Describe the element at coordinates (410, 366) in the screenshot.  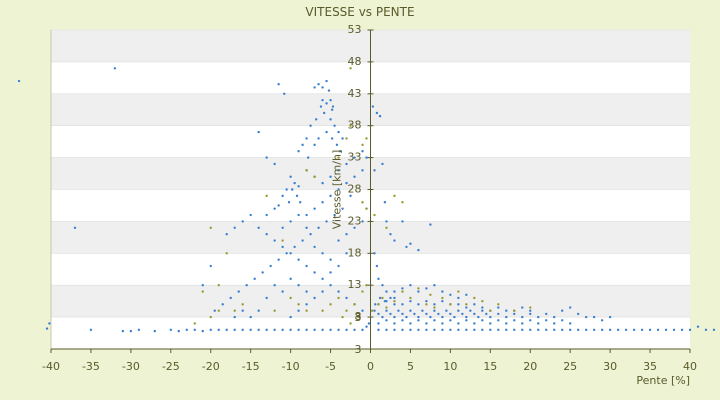
I see `x-tick-label: 5` at that location.